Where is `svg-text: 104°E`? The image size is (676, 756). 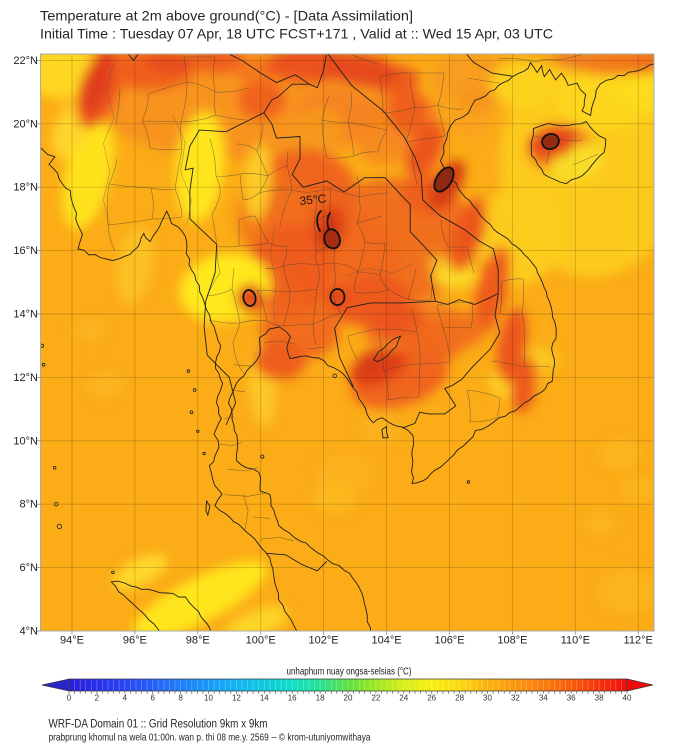
svg-text: 104°E is located at coordinates (387, 641).